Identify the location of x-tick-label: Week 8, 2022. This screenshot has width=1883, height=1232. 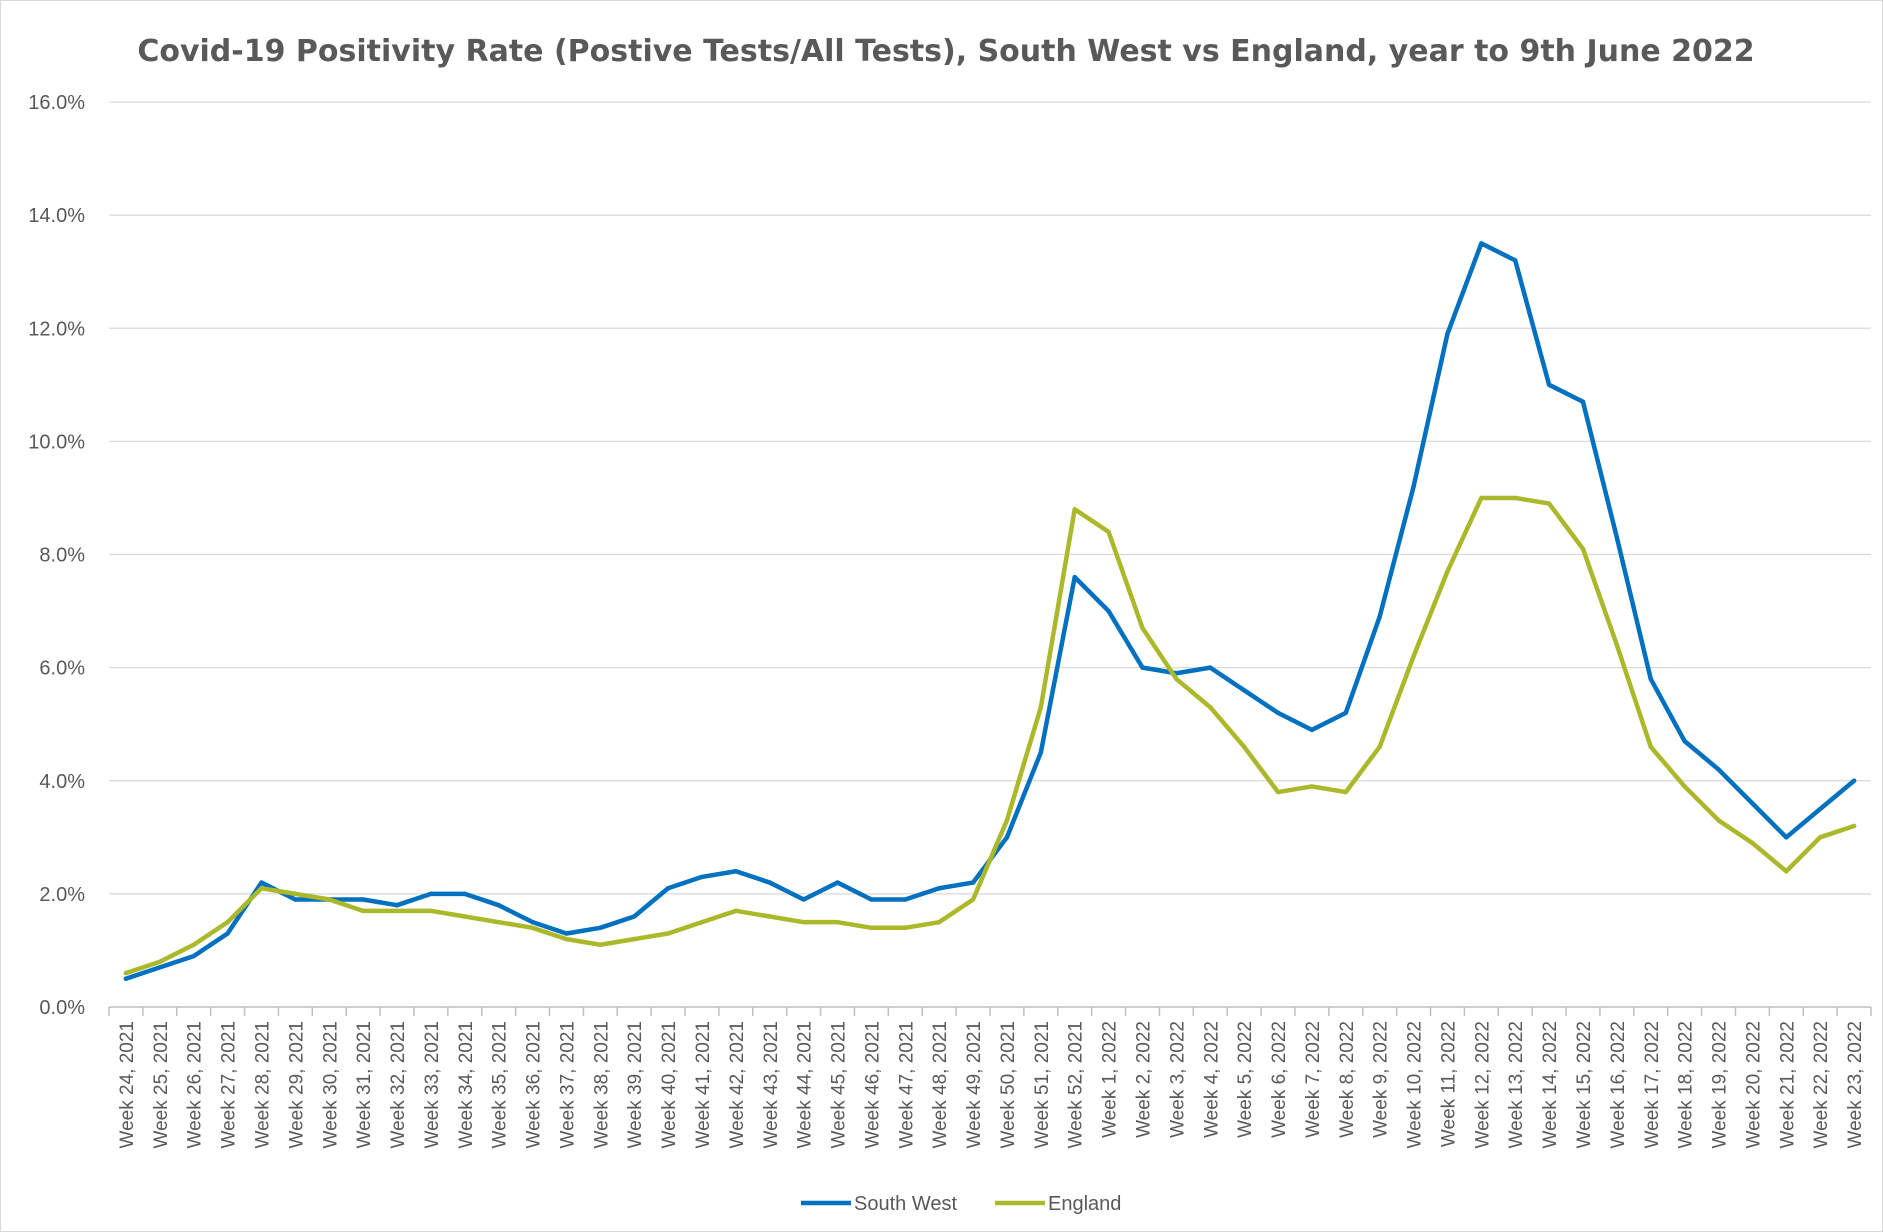
(1347, 1079).